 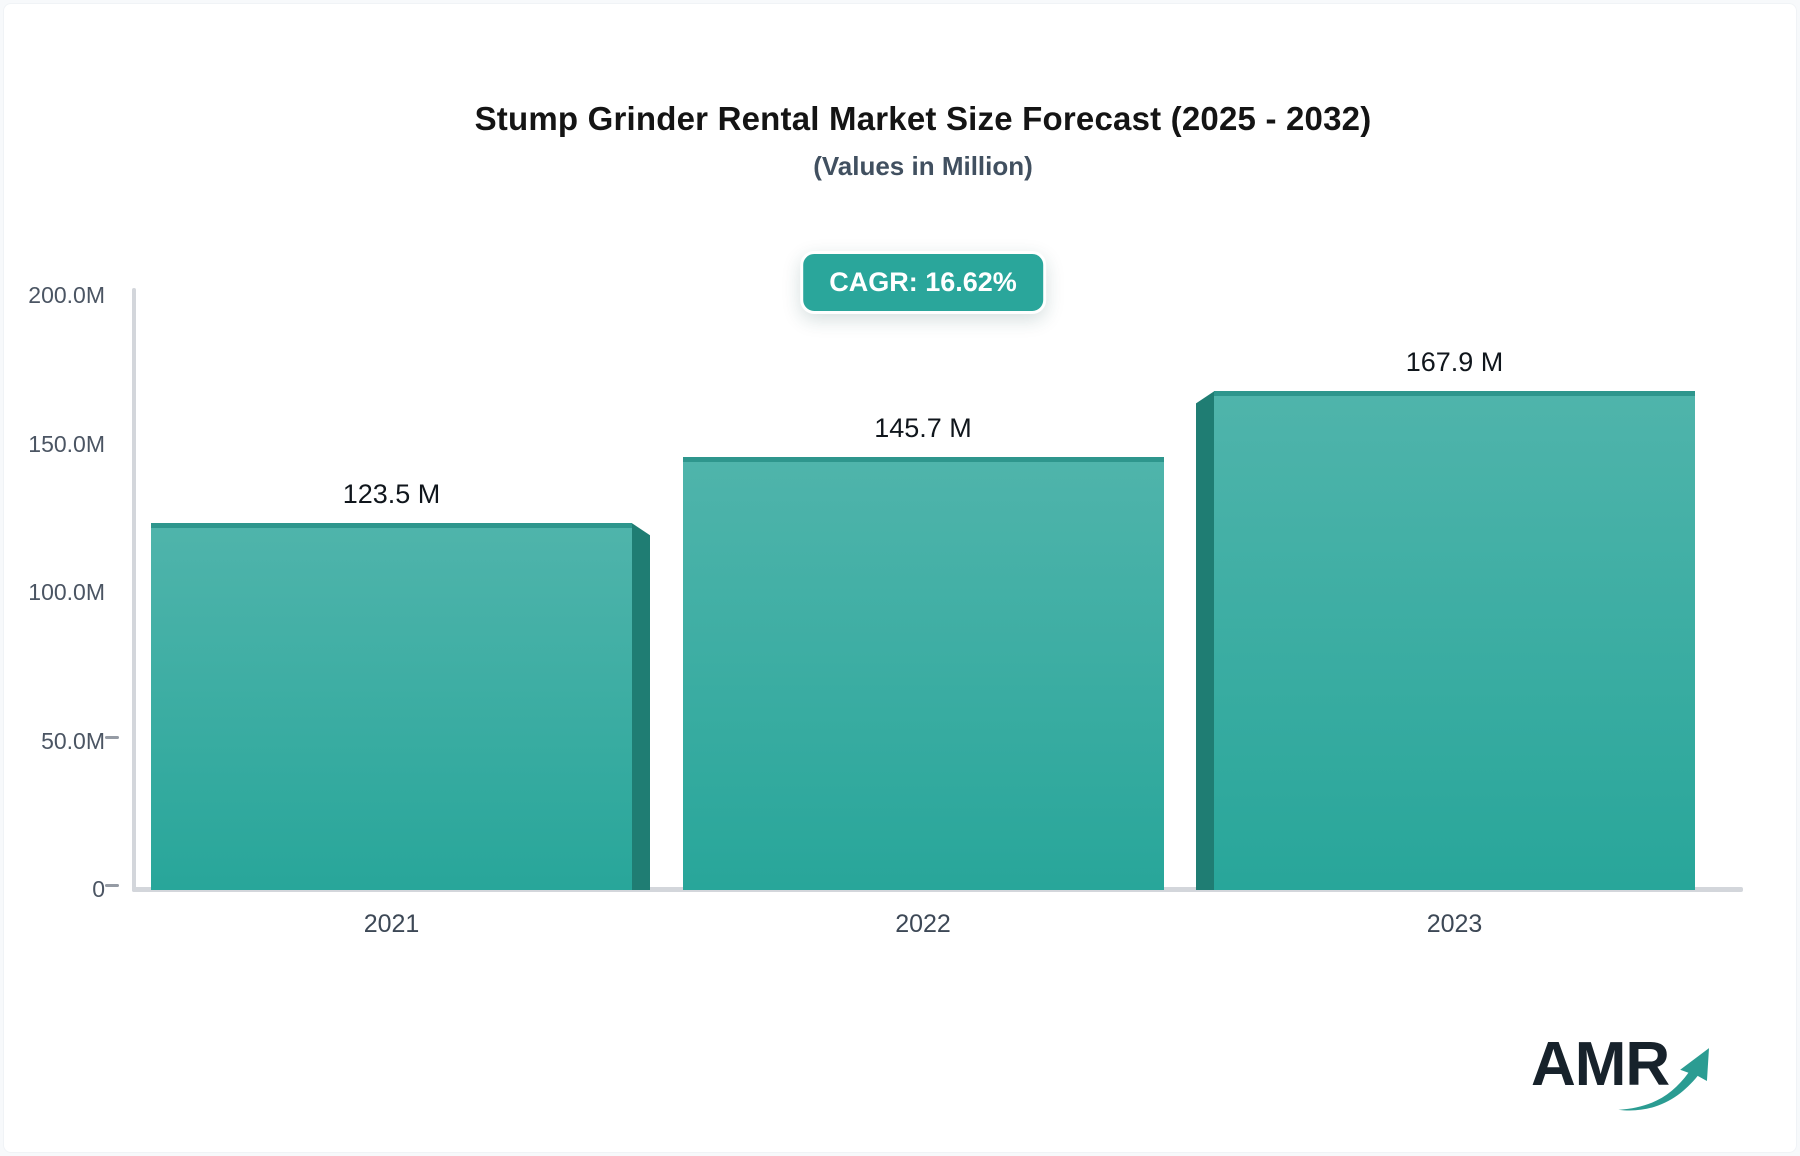 What do you see at coordinates (112, 737) in the screenshot?
I see `y-tick-mark-50.0M` at bounding box center [112, 737].